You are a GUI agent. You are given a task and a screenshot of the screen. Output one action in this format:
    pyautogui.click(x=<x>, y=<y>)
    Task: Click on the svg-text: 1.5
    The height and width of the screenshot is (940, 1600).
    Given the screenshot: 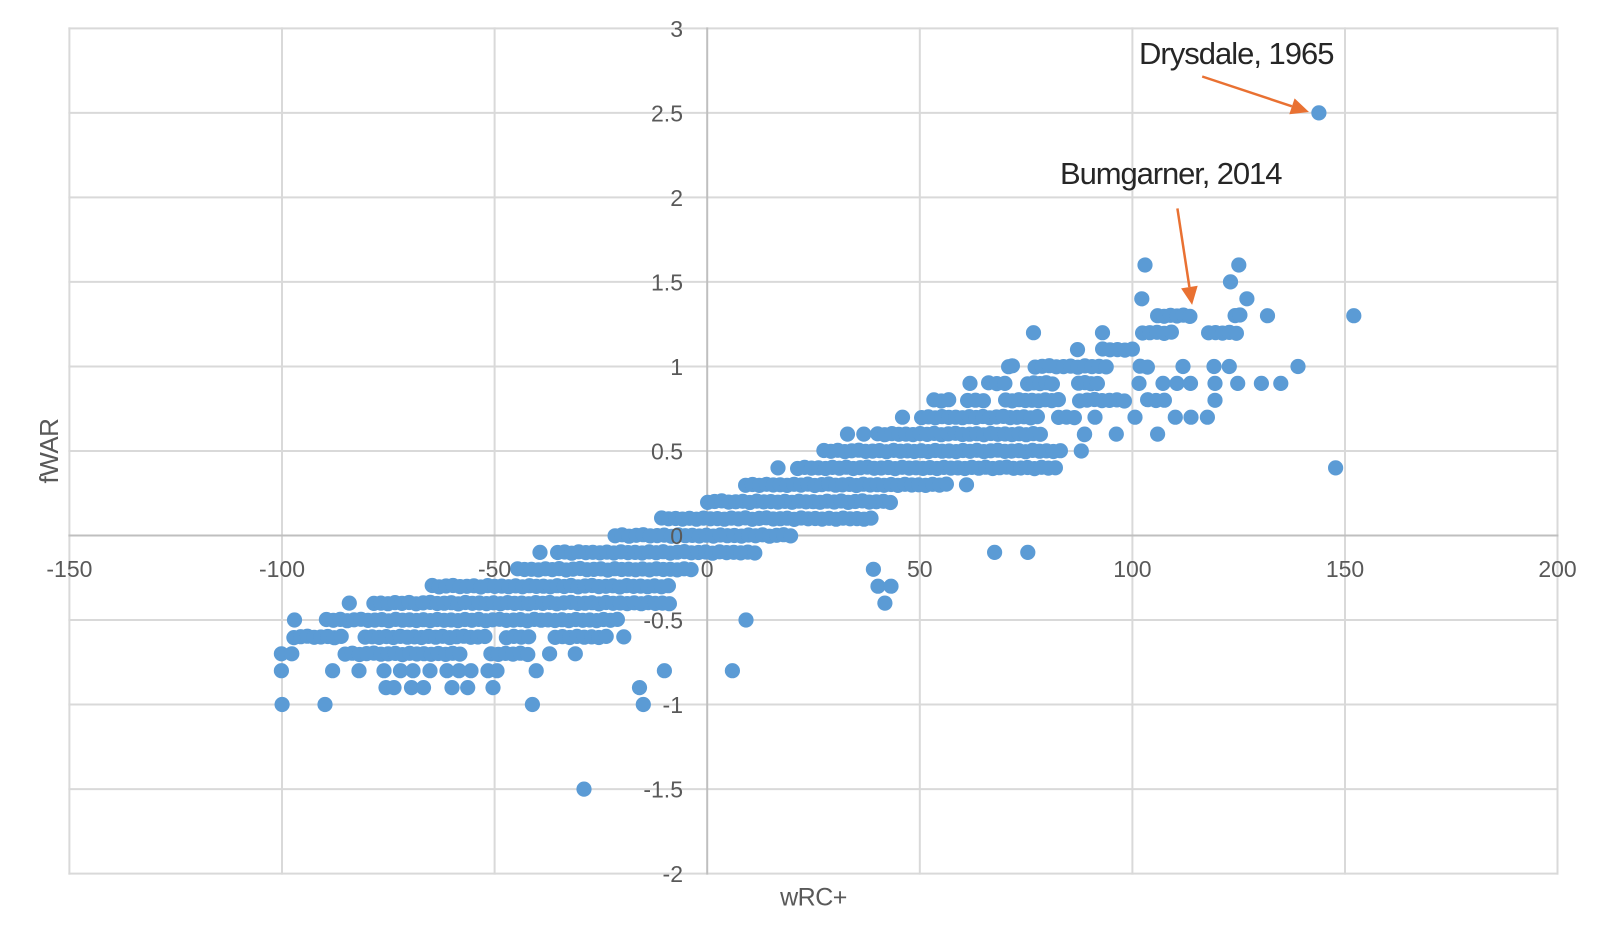 What is the action you would take?
    pyautogui.click(x=667, y=282)
    